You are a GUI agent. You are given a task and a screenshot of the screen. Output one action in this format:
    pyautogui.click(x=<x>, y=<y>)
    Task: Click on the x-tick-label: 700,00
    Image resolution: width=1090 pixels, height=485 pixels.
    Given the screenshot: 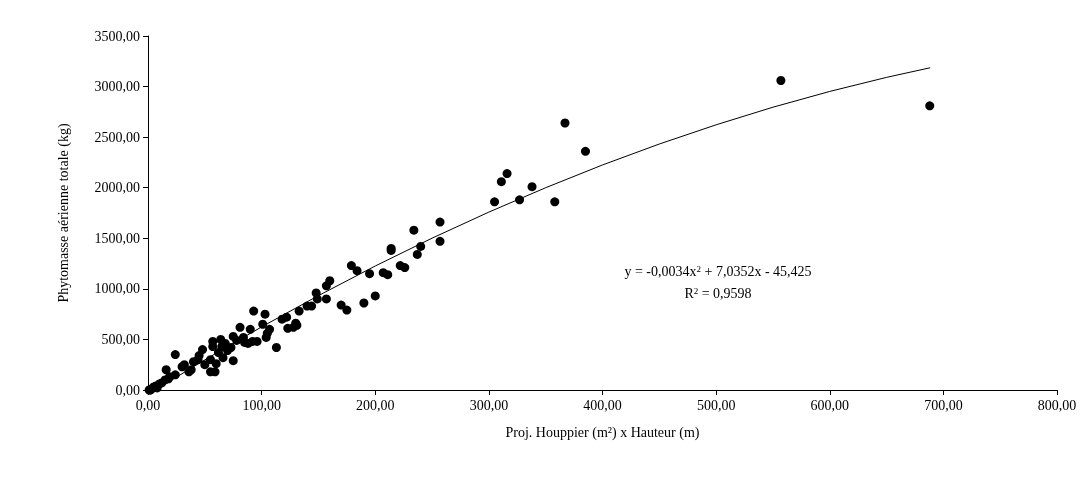 What is the action you would take?
    pyautogui.click(x=943, y=405)
    